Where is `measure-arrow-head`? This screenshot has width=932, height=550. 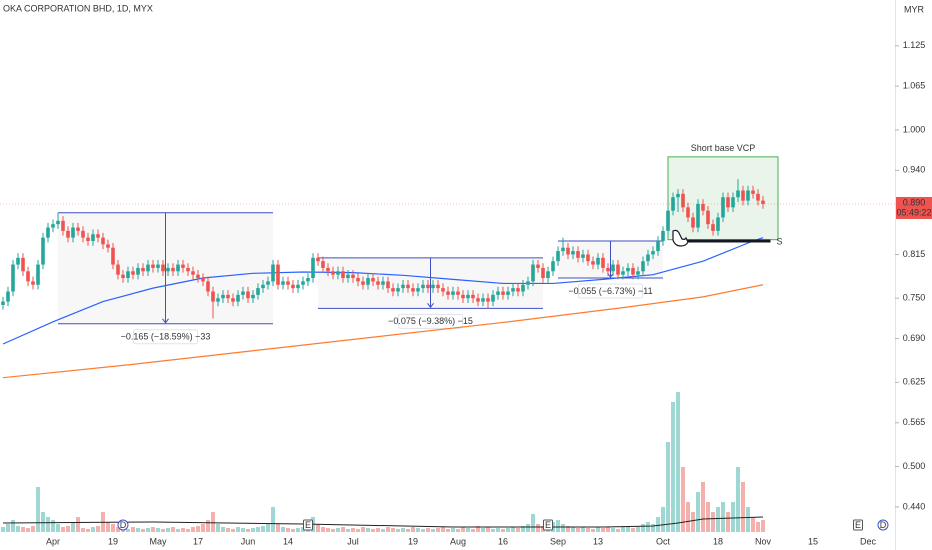
measure-arrow-head is located at coordinates (165, 321).